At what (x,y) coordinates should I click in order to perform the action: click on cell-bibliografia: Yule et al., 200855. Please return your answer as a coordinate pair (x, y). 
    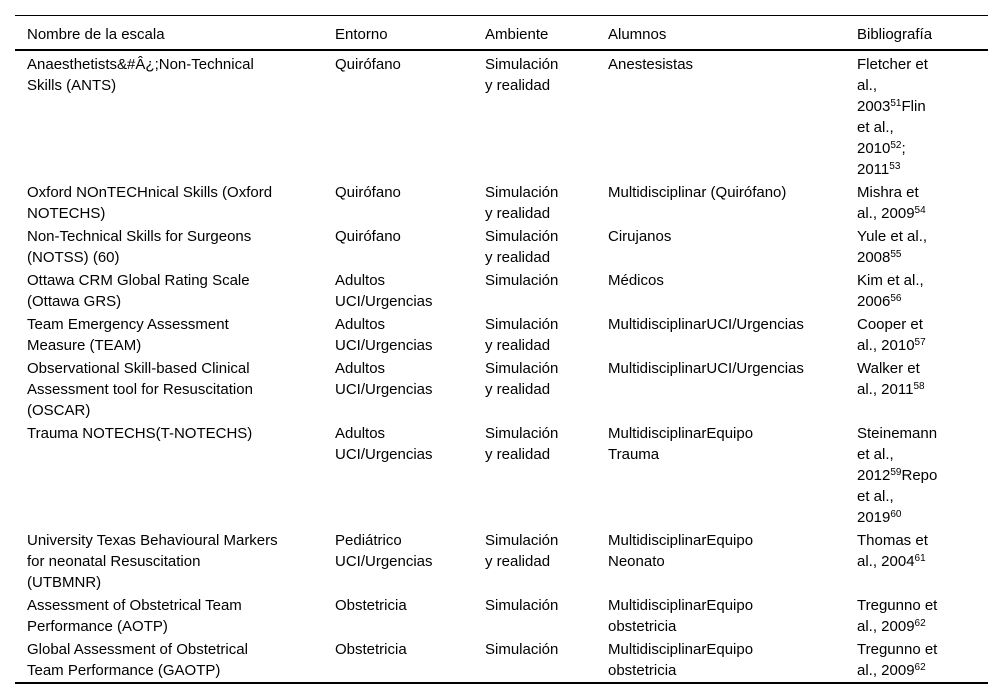
    Looking at the image, I should click on (892, 247).